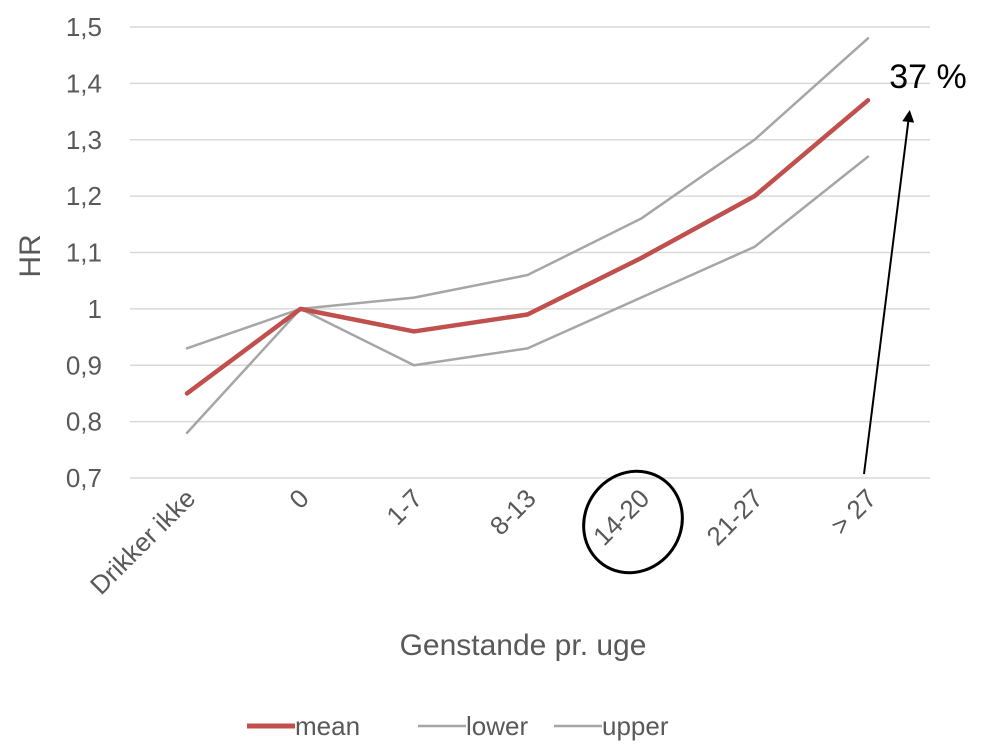 Image resolution: width=984 pixels, height=752 pixels. Describe the element at coordinates (621, 517) in the screenshot. I see `x-tick-label: 14-20` at that location.